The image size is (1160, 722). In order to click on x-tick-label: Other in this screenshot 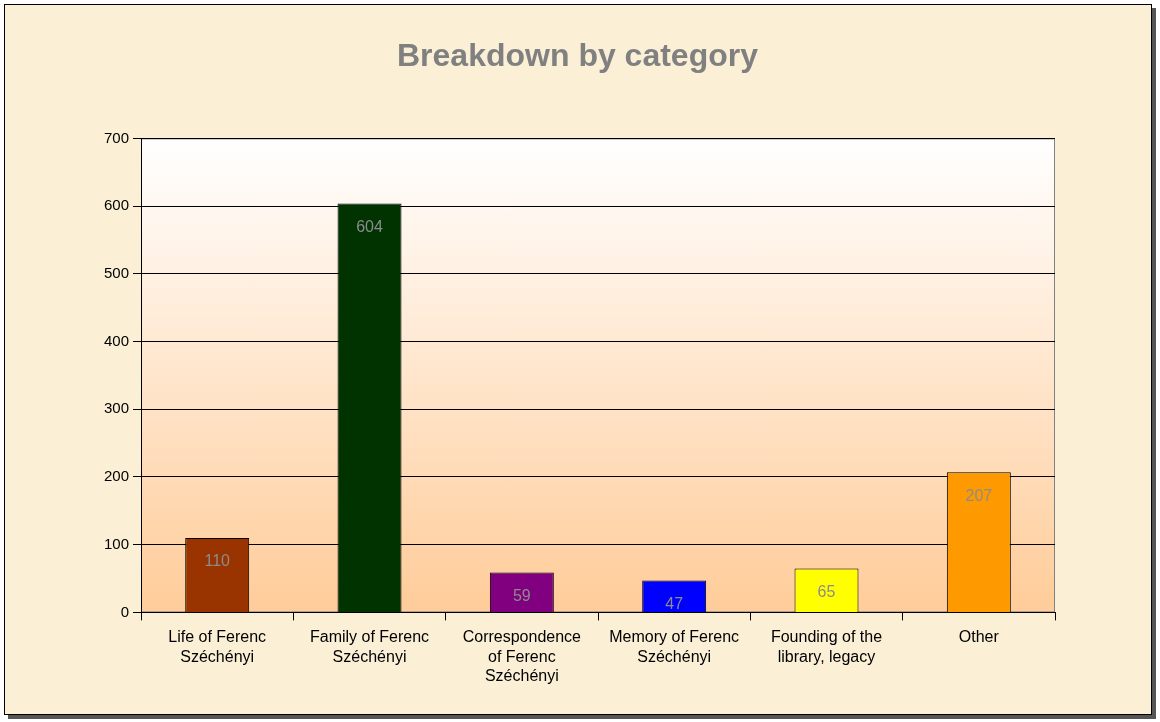, I will do `click(979, 637)`.